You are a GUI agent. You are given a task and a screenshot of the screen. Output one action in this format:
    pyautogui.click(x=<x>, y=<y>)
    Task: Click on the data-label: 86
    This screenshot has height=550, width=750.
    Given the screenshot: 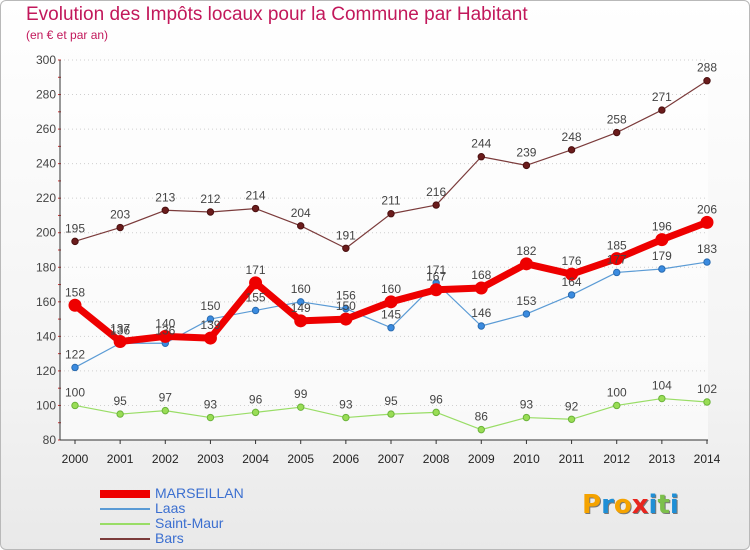 What is the action you would take?
    pyautogui.click(x=482, y=417)
    